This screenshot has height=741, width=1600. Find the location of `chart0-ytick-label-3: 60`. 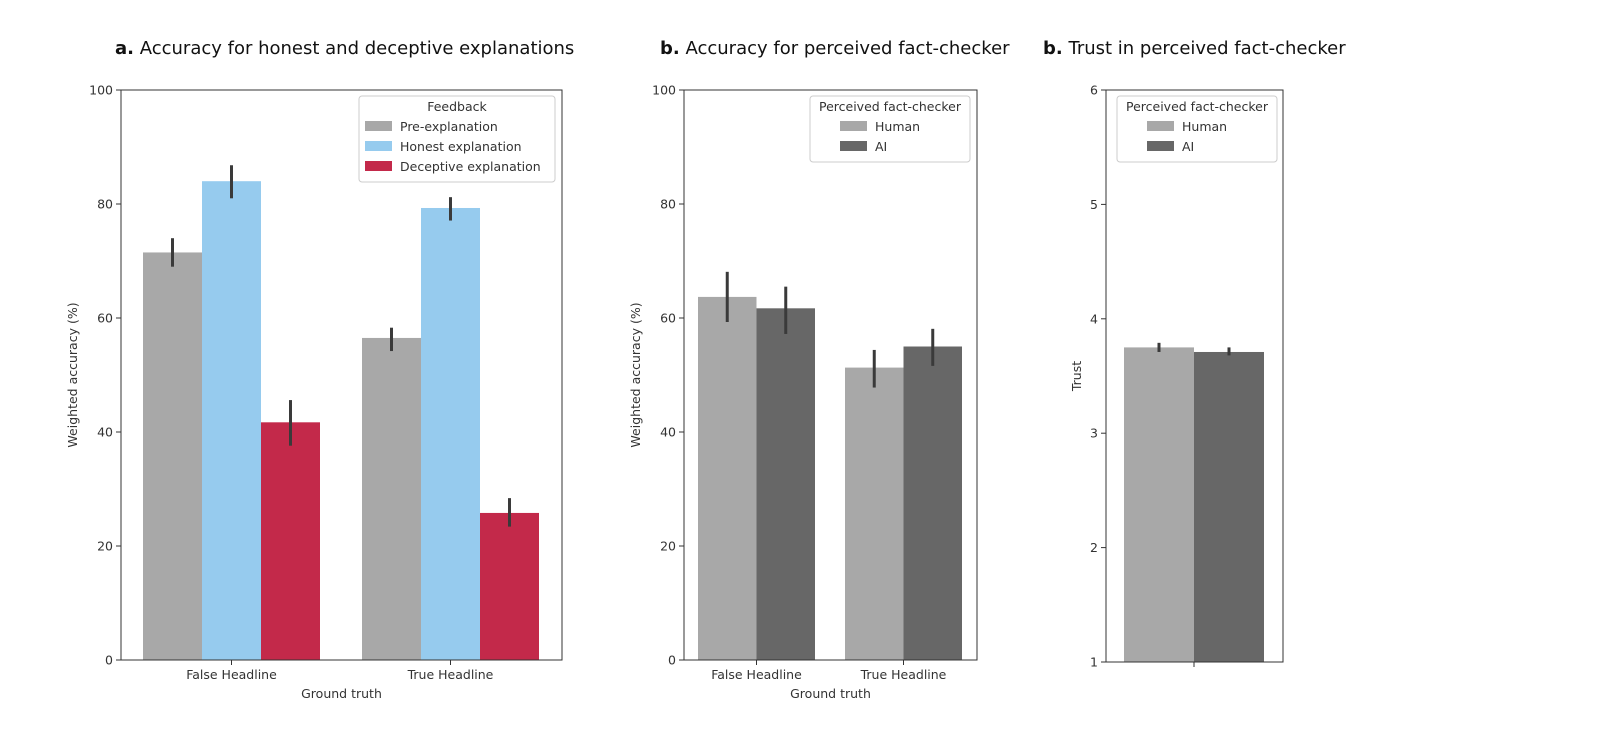

chart0-ytick-label-3: 60 is located at coordinates (105, 318).